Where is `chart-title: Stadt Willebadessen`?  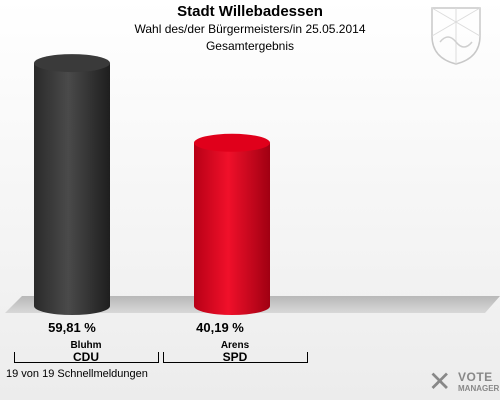 chart-title: Stadt Willebadessen is located at coordinates (250, 11).